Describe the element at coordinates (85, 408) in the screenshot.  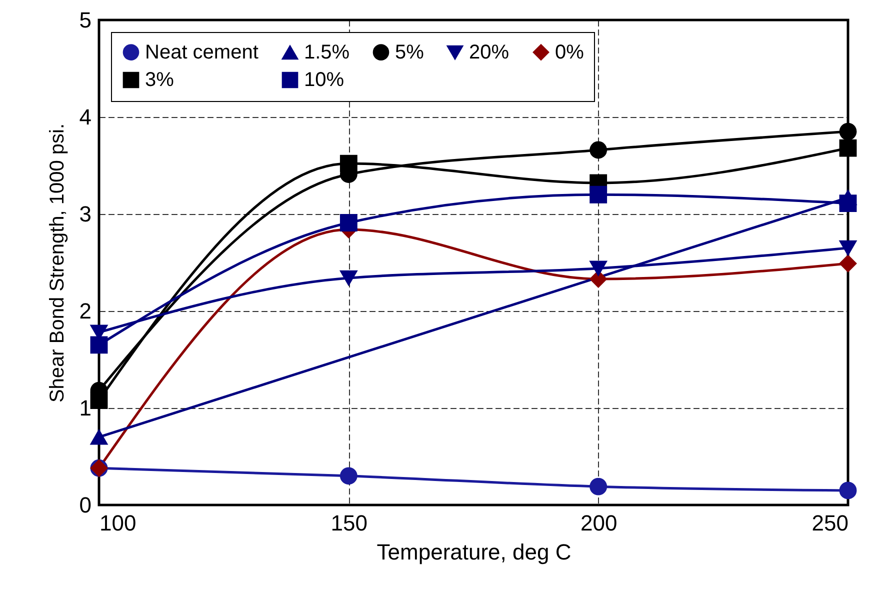
I see `y-tick-label: 1` at that location.